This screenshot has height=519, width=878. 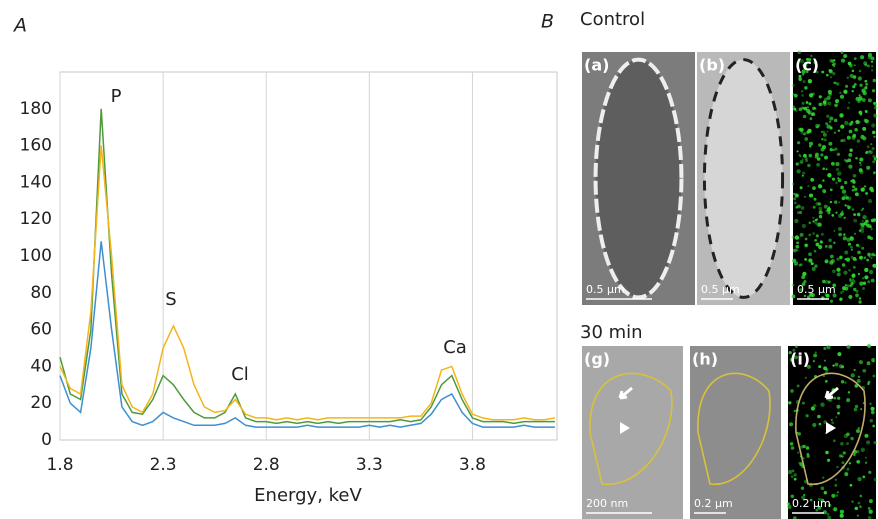 What do you see at coordinates (19, 26) in the screenshot?
I see `panel-label: A` at bounding box center [19, 26].